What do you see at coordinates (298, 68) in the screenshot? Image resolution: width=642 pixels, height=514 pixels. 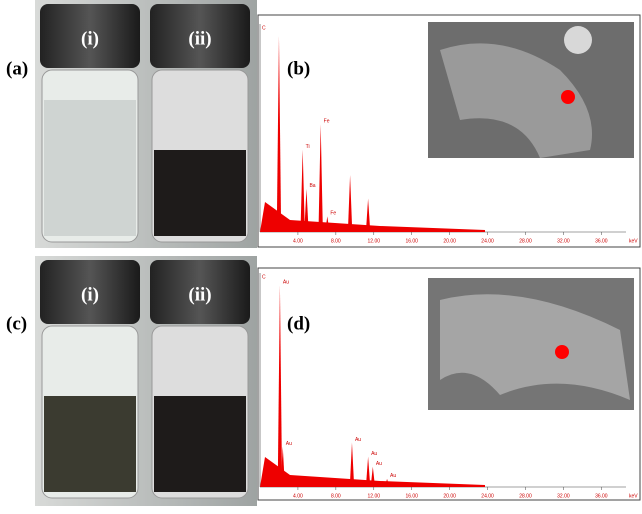 I see `panel-label: (b)` at bounding box center [298, 68].